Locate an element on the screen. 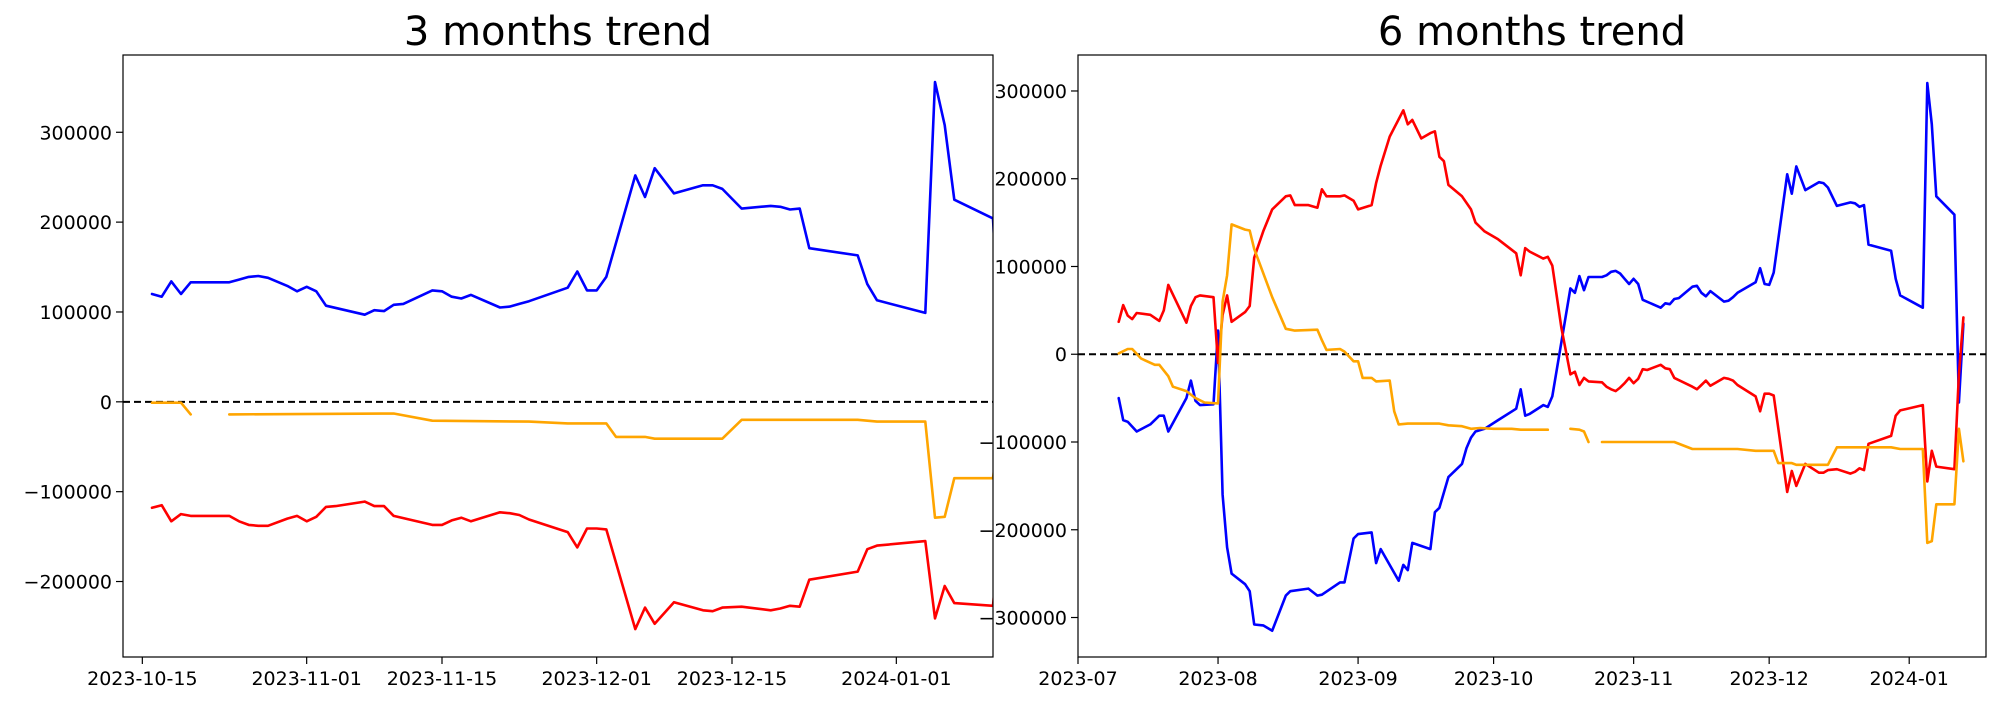 The width and height of the screenshot is (2000, 704). y-tick-label: −300000 is located at coordinates (1023, 619).